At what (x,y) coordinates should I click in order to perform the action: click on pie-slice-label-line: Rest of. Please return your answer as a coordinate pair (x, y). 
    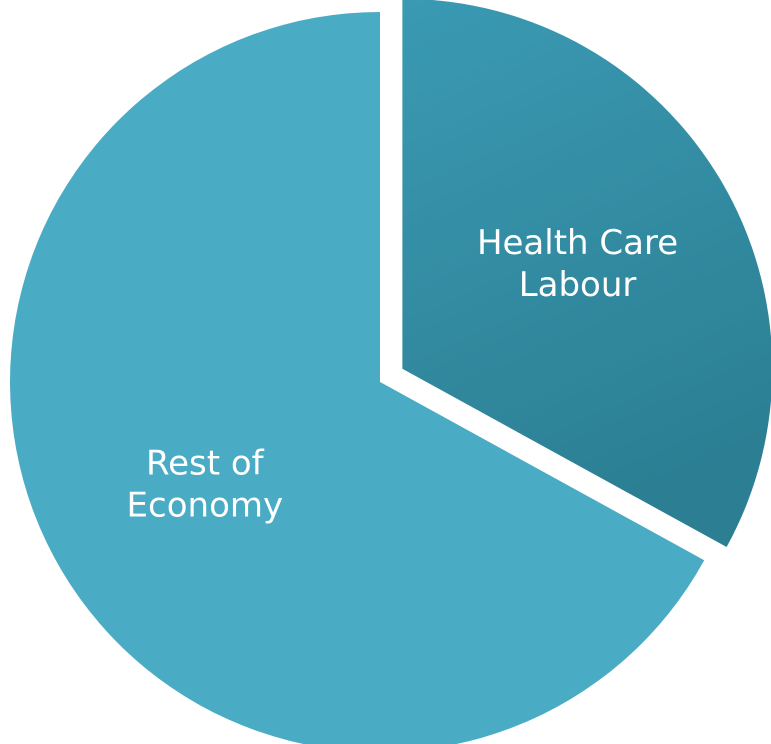
    Looking at the image, I should click on (205, 463).